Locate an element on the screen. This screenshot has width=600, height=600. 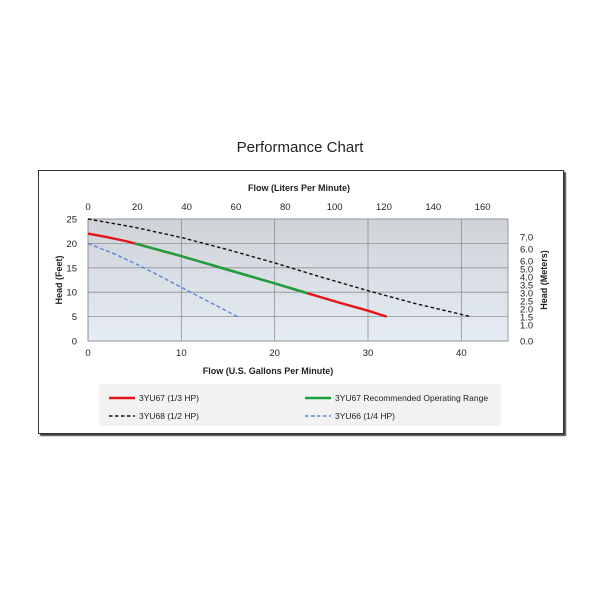
legend-label: 3YU68 (1/2 HP) is located at coordinates (169, 416).